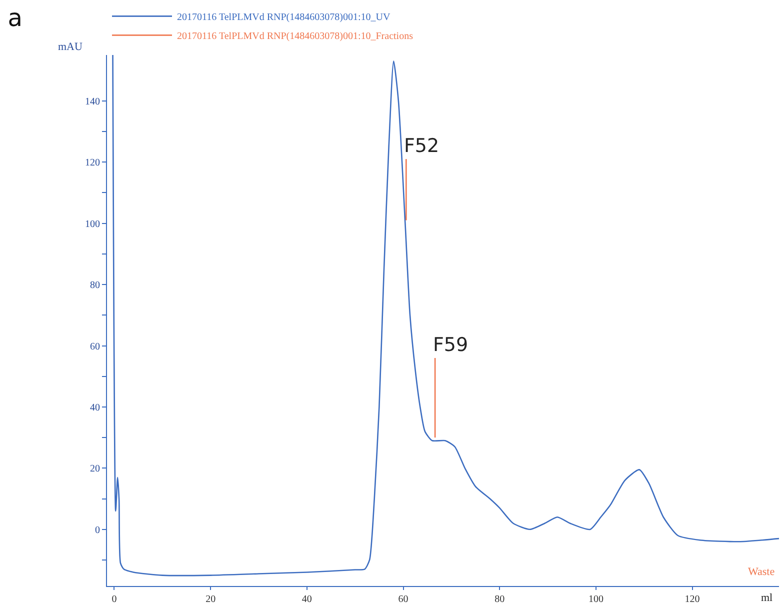 The image size is (781, 608). I want to click on x-tick-label: 60, so click(403, 599).